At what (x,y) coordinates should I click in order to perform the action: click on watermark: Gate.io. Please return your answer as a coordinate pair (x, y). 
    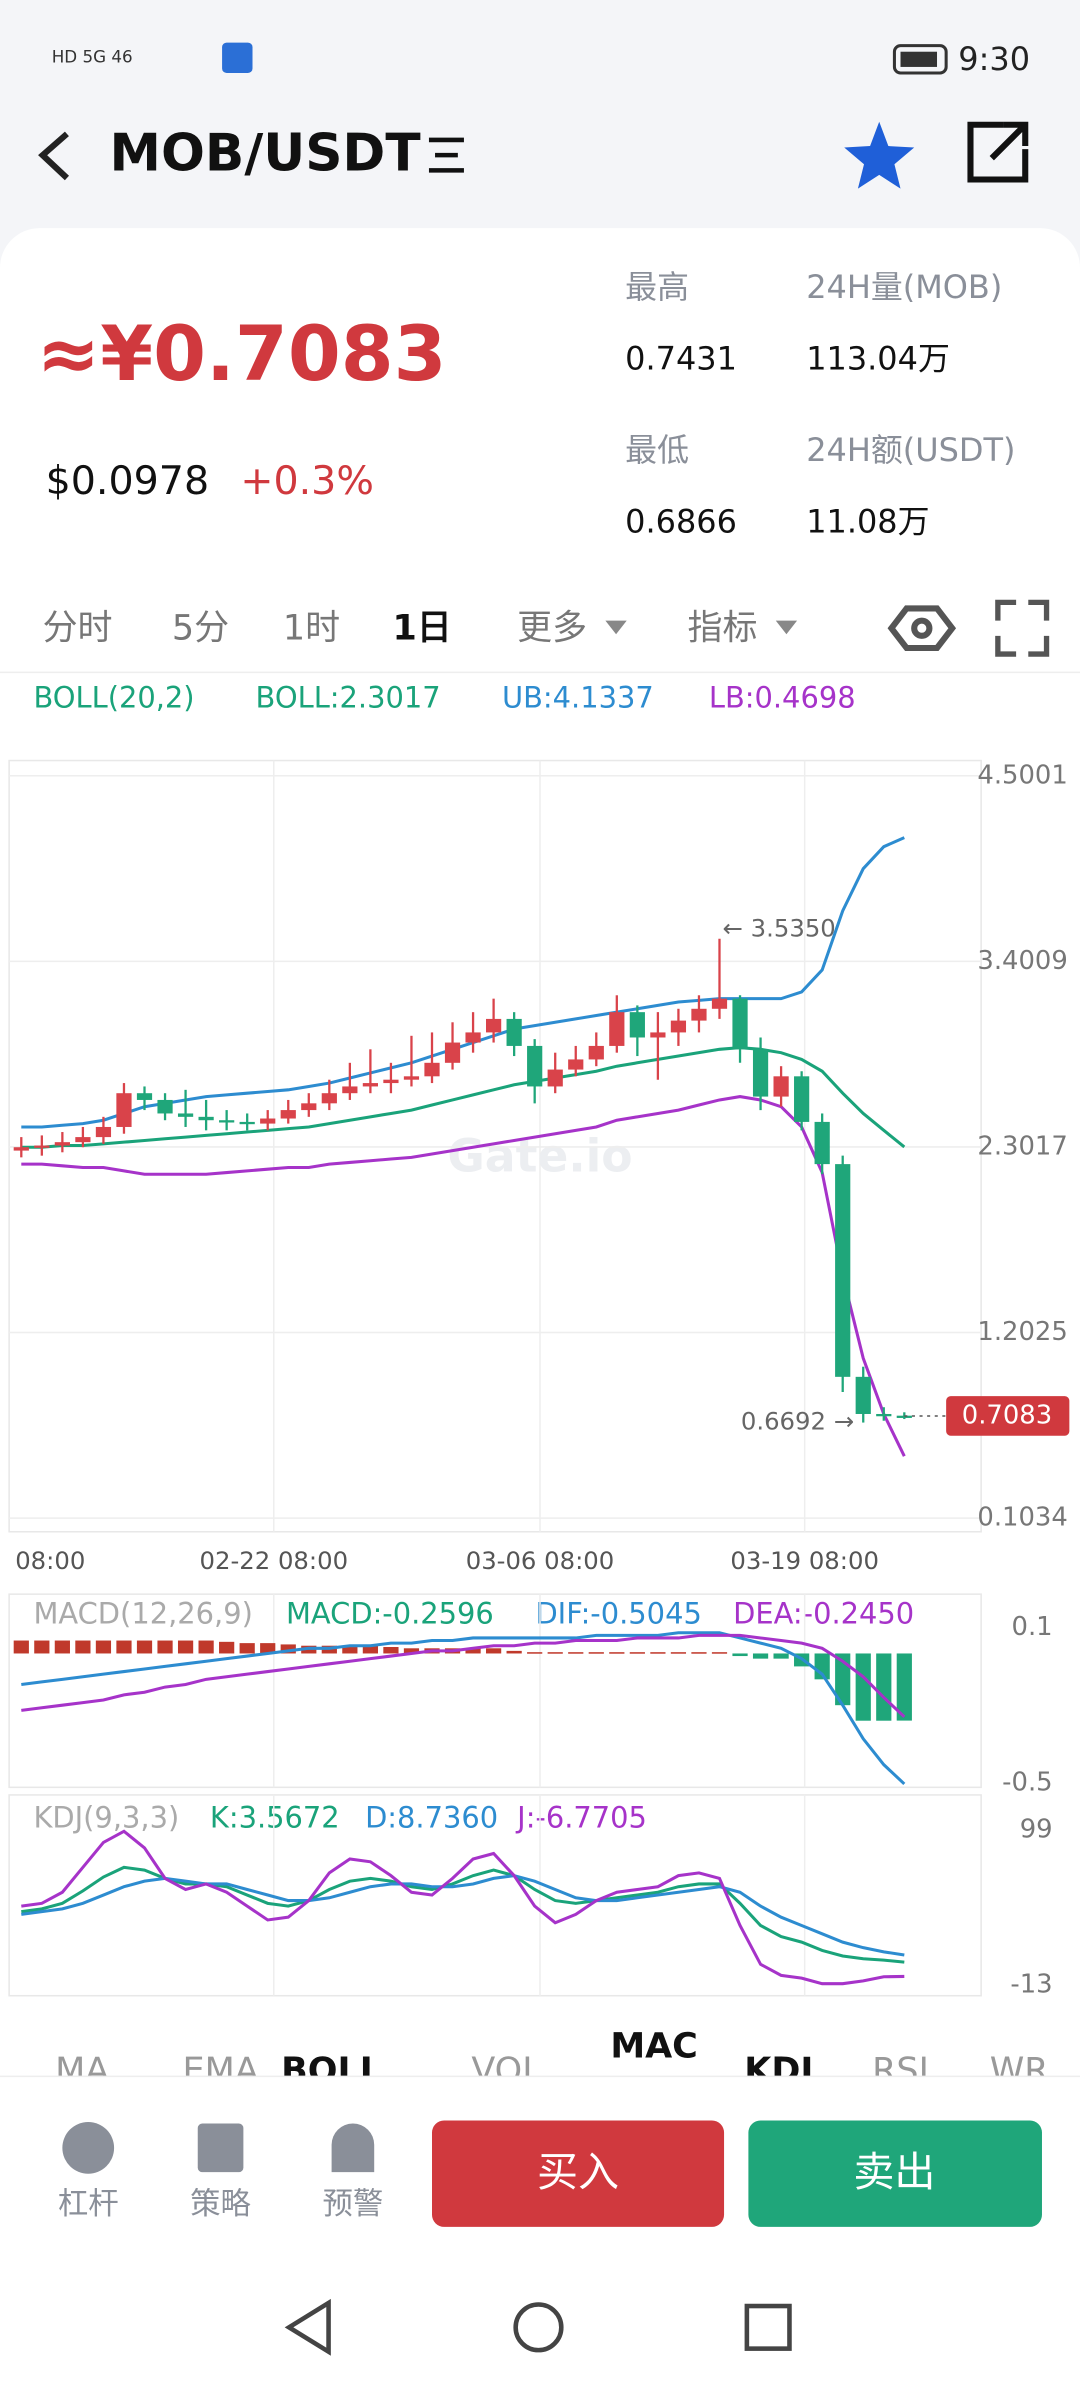
    Looking at the image, I should click on (539, 1156).